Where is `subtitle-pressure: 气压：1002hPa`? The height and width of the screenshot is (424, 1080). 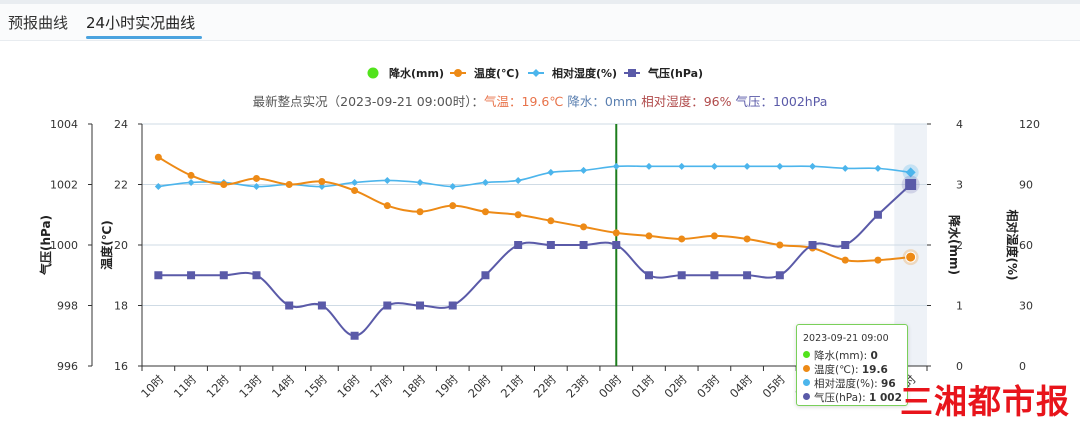
subtitle-pressure: 气压：1002hPa is located at coordinates (782, 101).